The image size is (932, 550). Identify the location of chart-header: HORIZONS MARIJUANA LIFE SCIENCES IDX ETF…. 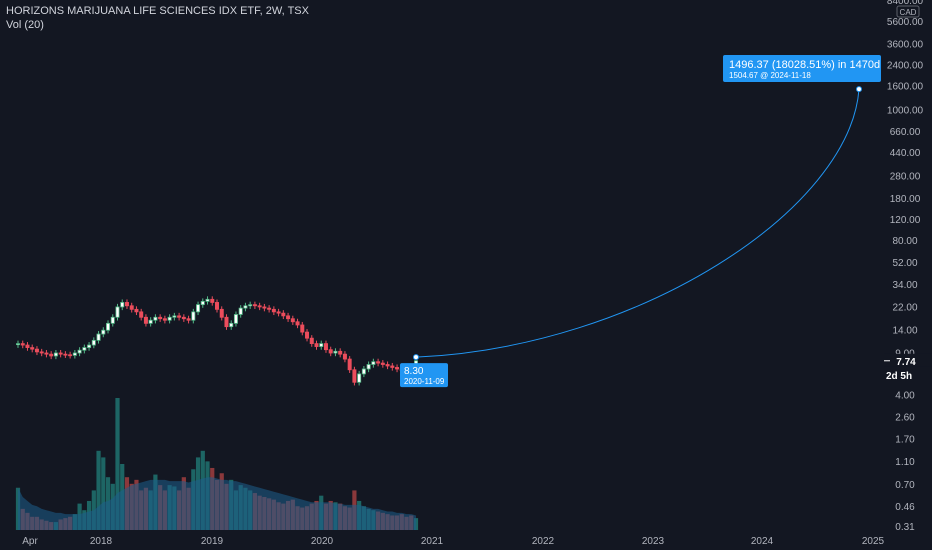
(157, 18).